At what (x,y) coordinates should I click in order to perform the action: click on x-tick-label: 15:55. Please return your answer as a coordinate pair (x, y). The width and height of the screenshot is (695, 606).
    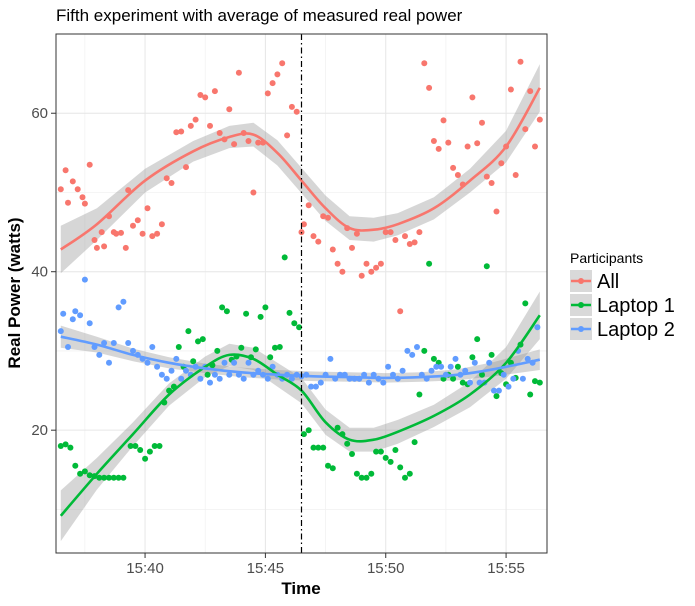
    Looking at the image, I should click on (506, 568).